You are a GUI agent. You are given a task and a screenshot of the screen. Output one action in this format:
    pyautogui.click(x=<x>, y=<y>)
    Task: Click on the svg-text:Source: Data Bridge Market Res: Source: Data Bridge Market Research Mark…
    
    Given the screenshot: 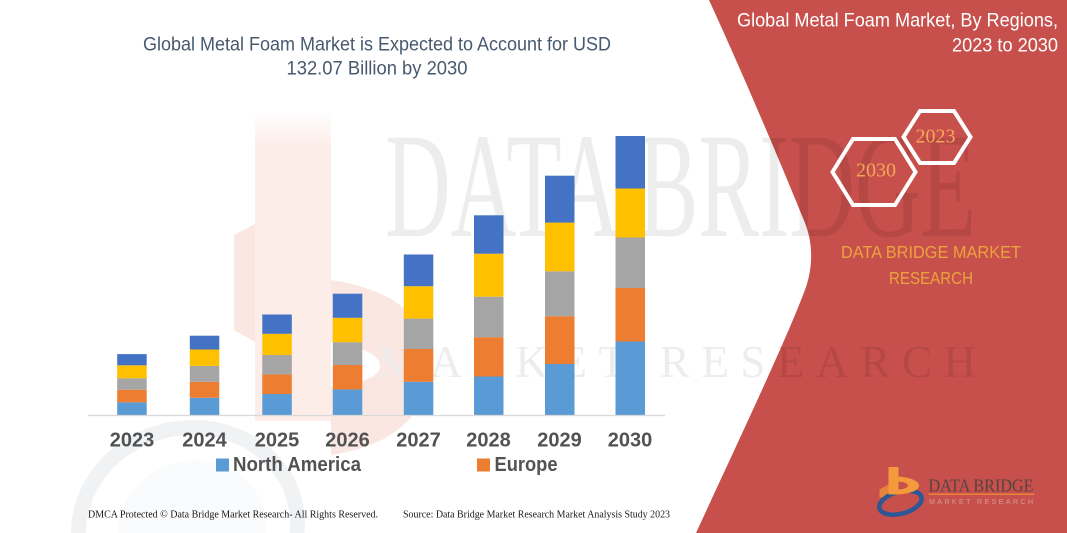 What is the action you would take?
    pyautogui.click(x=536, y=515)
    